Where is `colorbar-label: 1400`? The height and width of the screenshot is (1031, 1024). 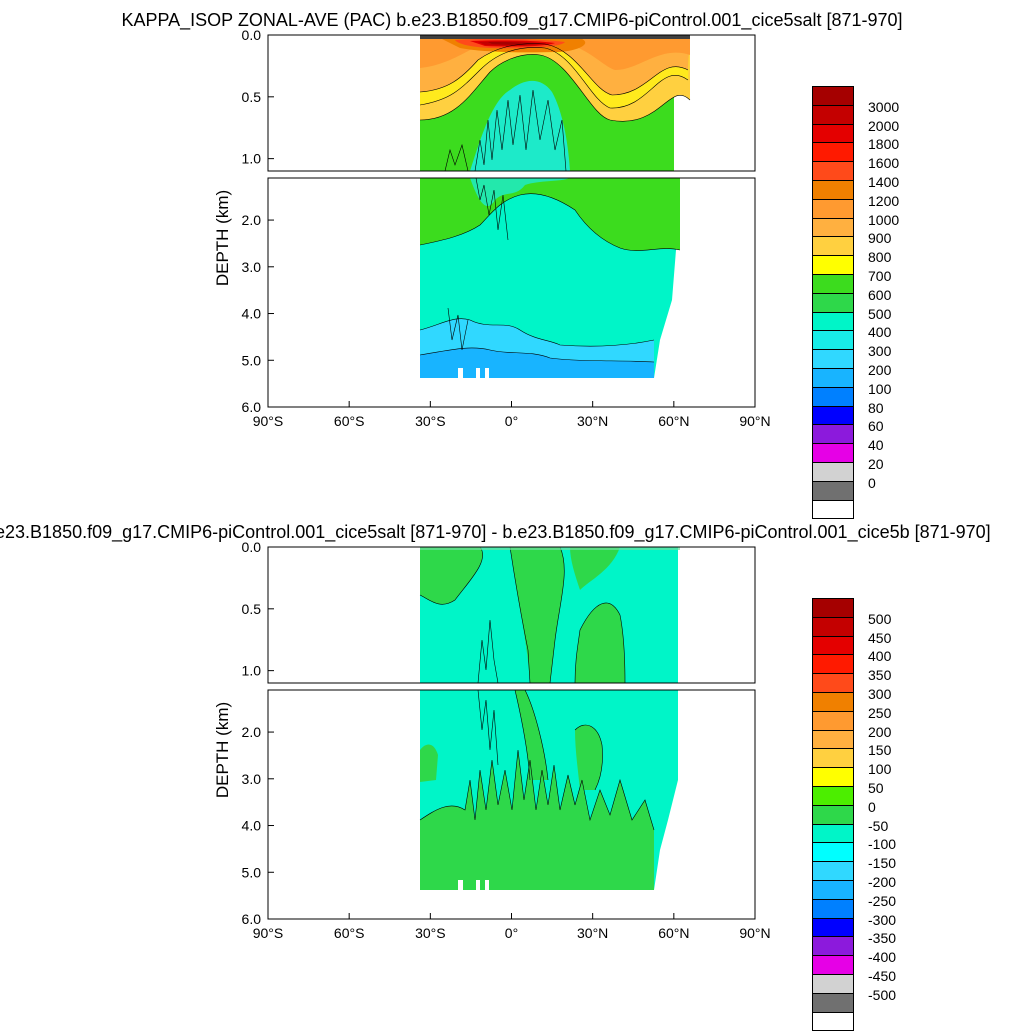
colorbar-label: 1400 is located at coordinates (884, 182).